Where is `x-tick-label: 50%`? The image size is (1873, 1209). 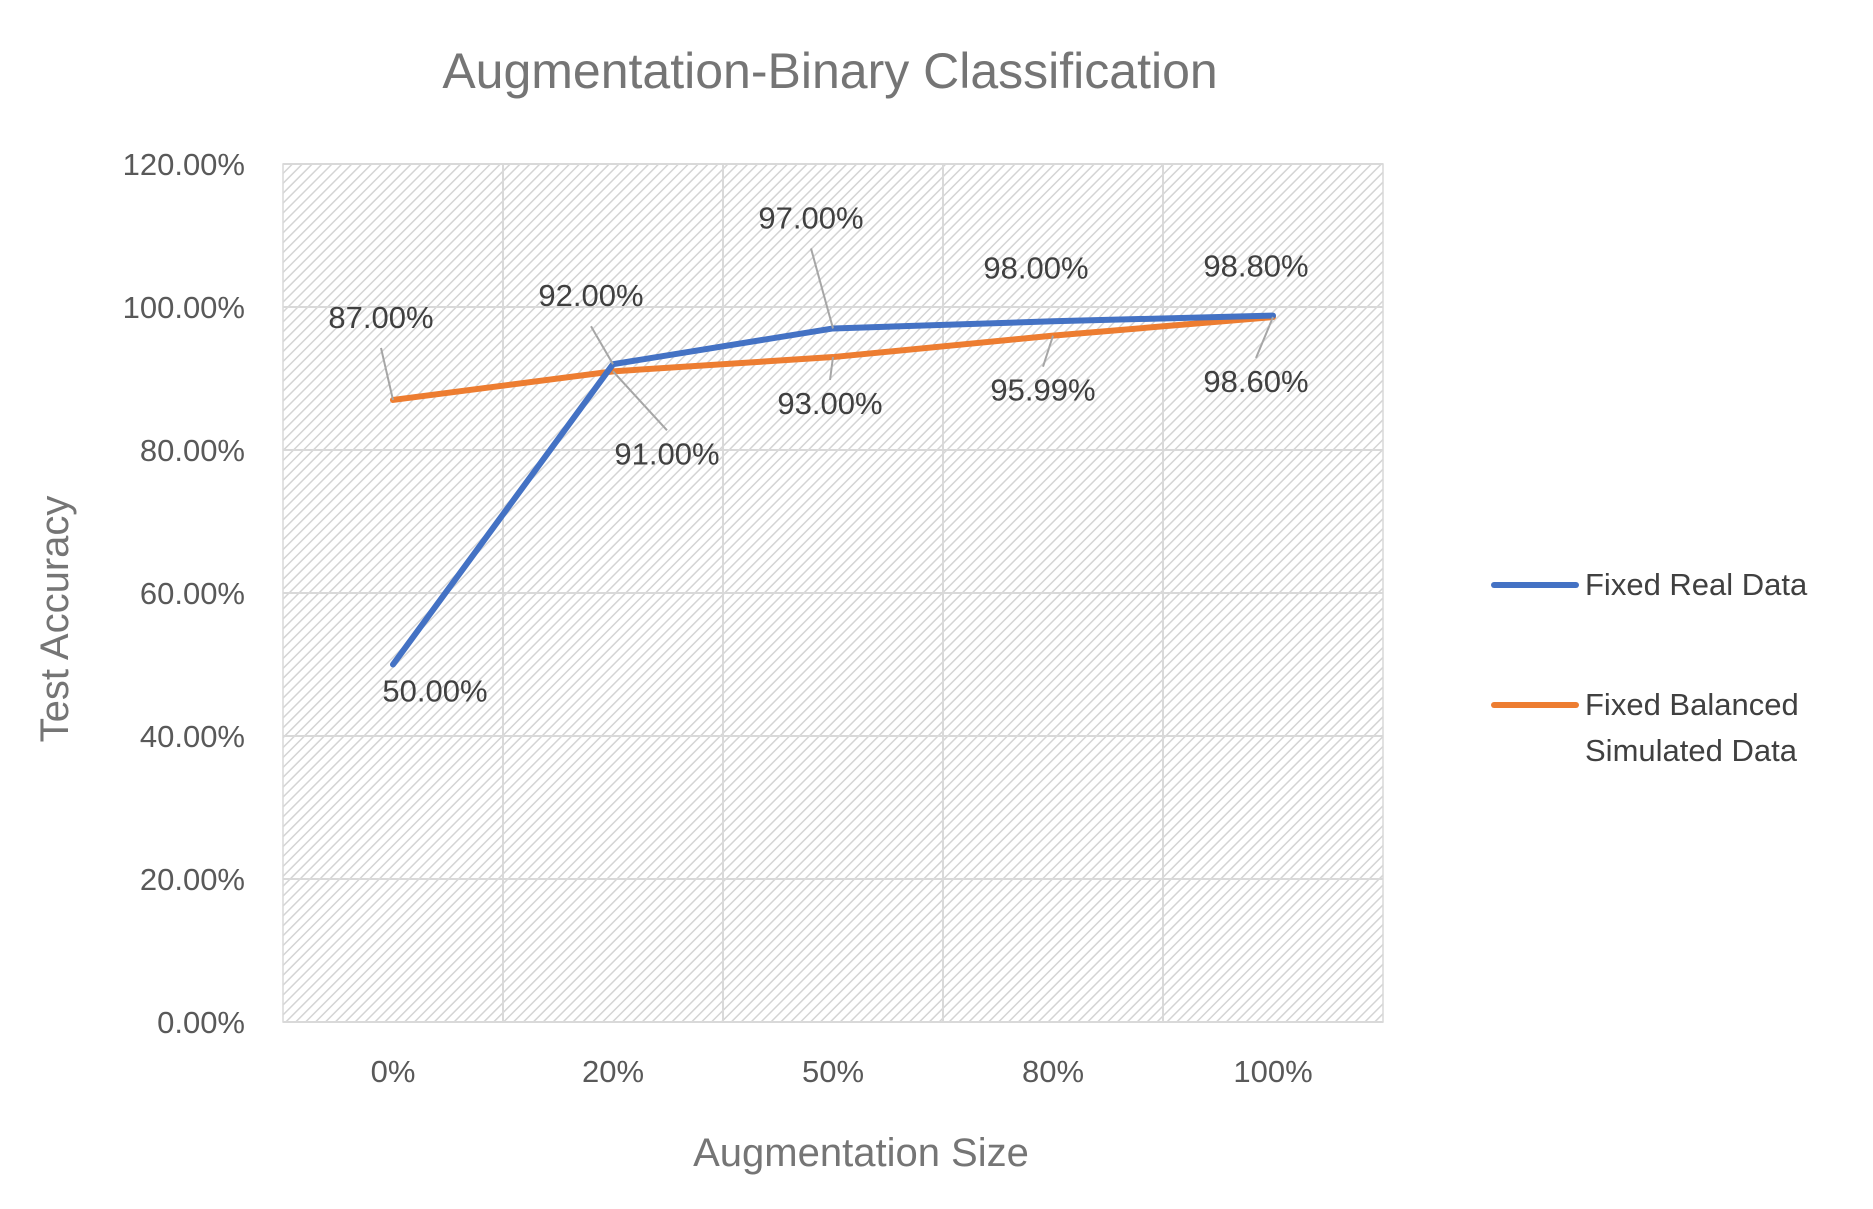 x-tick-label: 50% is located at coordinates (833, 1071).